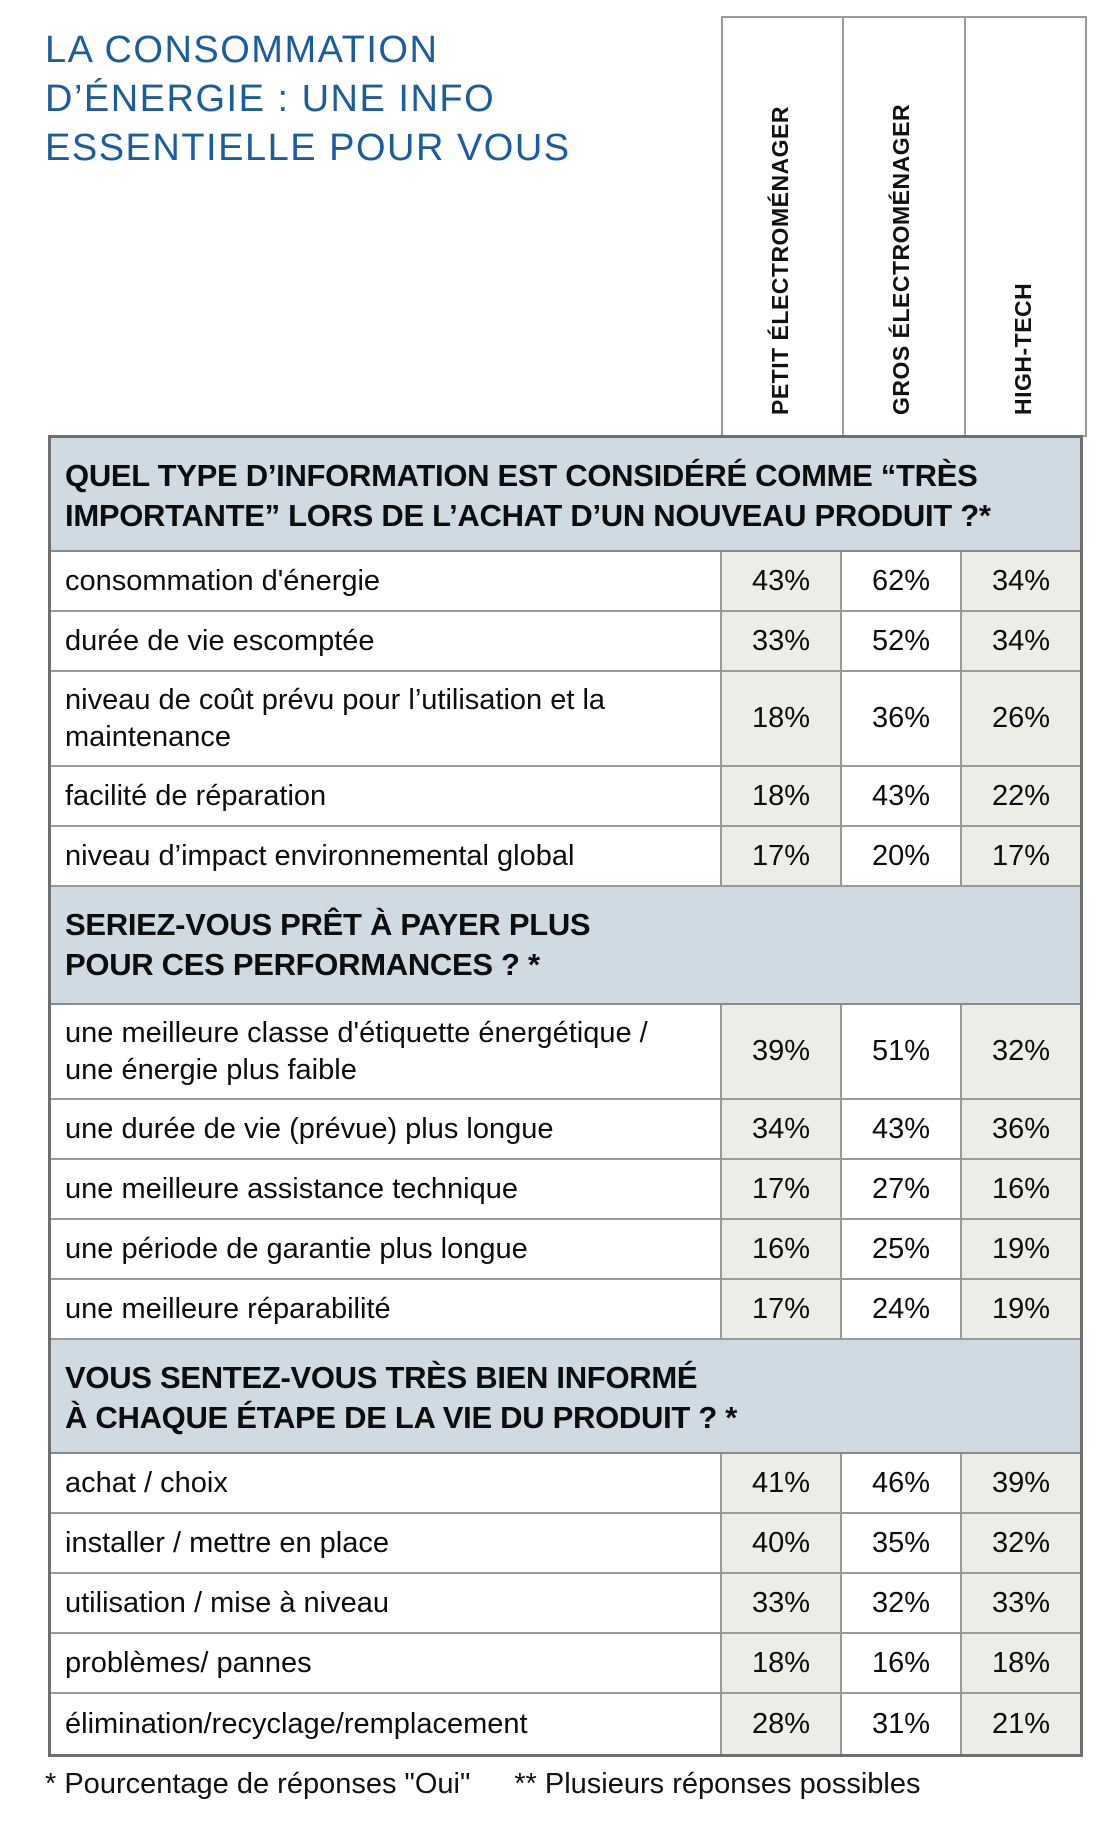  I want to click on row-label: problèmes/ pannes, so click(385, 1663).